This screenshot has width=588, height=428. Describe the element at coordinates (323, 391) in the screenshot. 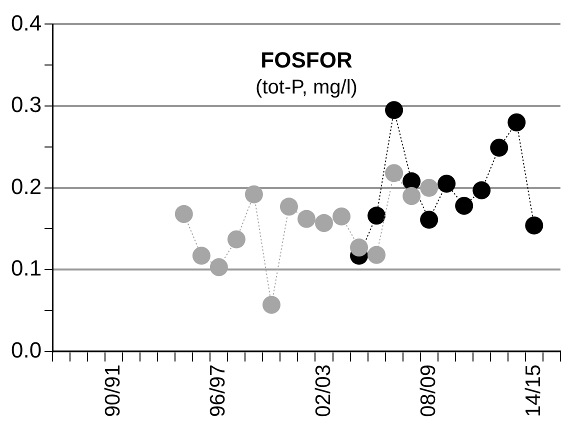

I see `x-tick-label: 02/03` at that location.